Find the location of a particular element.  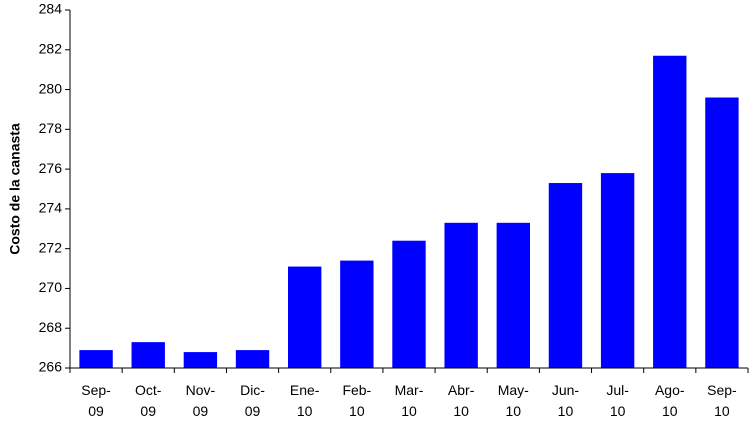

x-tick-label: Sep-09 is located at coordinates (96, 400).